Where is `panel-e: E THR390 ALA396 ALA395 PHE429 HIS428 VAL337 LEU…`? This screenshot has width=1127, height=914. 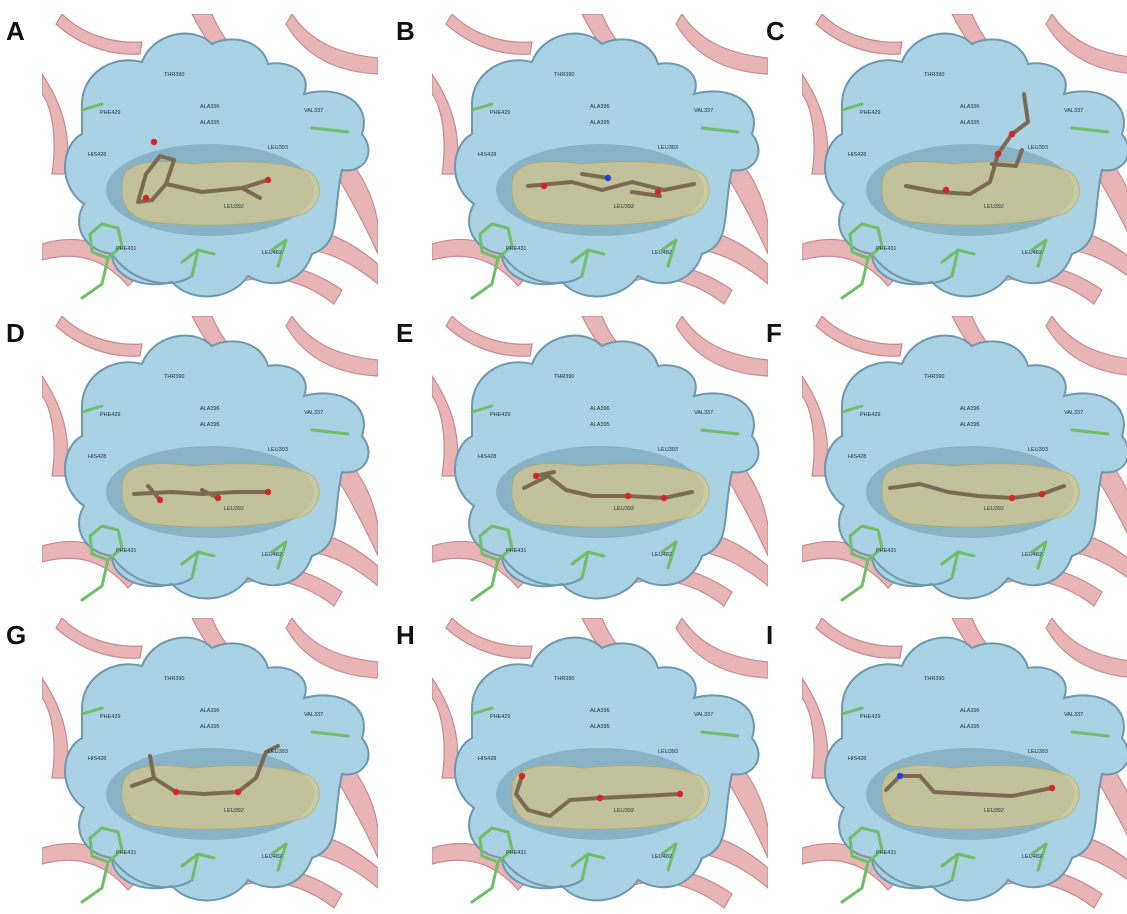 panel-e: E THR390 ALA396 ALA395 PHE429 HIS428 VAL337 LEU… is located at coordinates (600, 464).